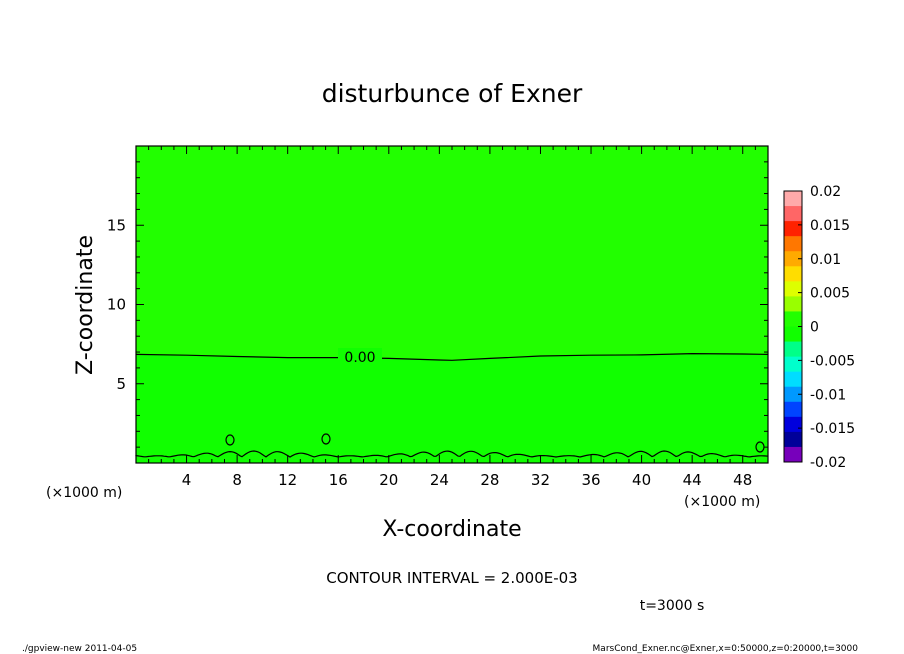  I want to click on near-surface-contours, so click(452, 454).